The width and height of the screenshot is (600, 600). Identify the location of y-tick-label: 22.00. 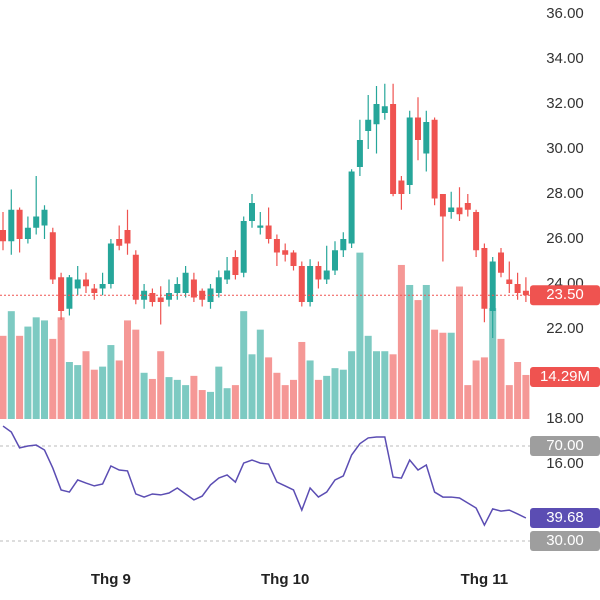
(565, 328).